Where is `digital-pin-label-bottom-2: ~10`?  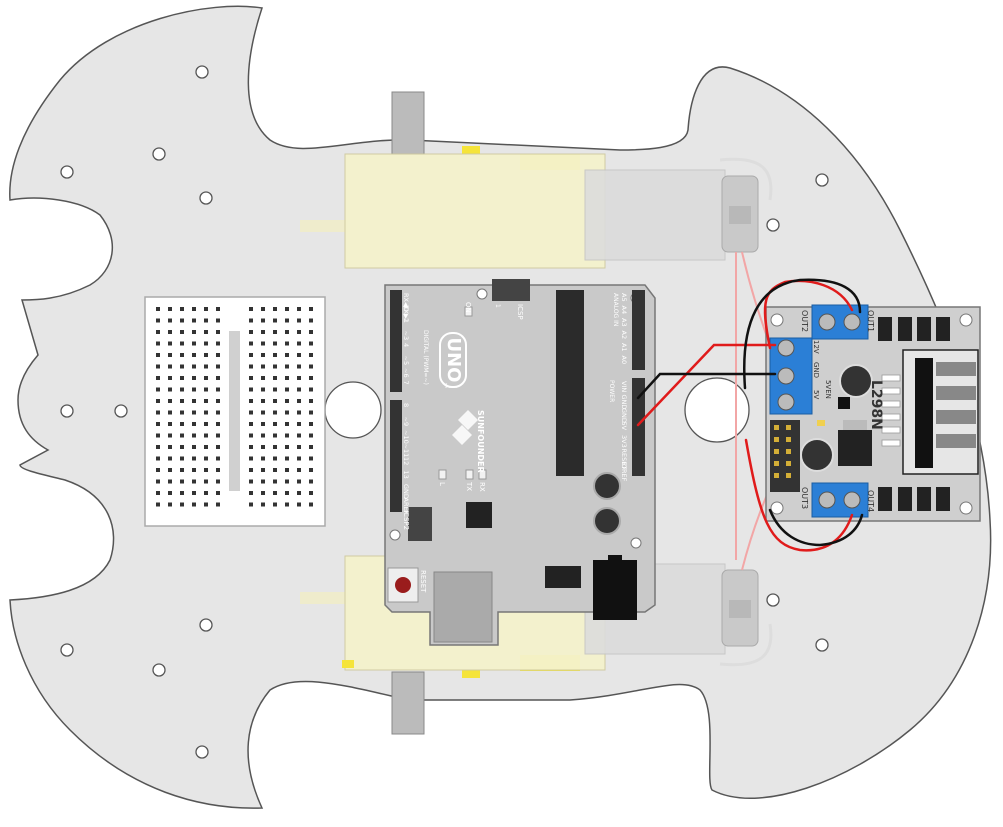 digital-pin-label-bottom-2: ~10 is located at coordinates (406, 437).